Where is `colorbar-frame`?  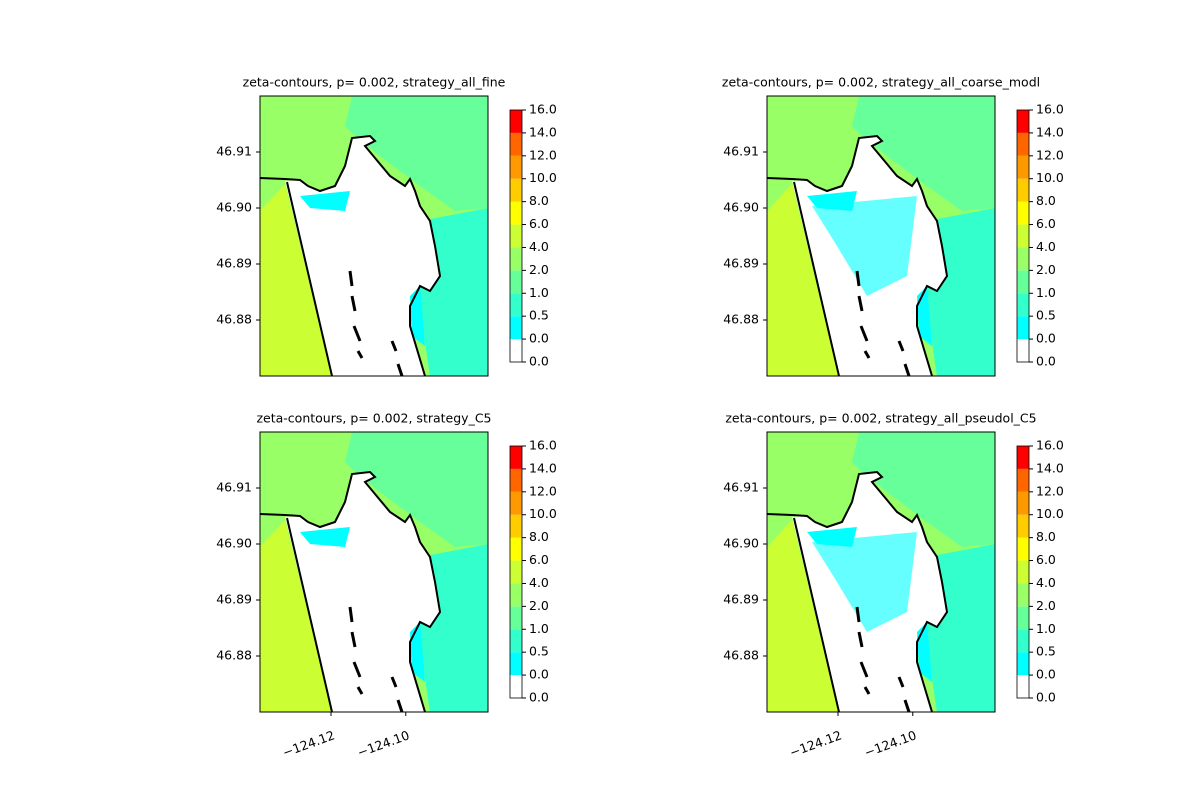
colorbar-frame is located at coordinates (516, 236).